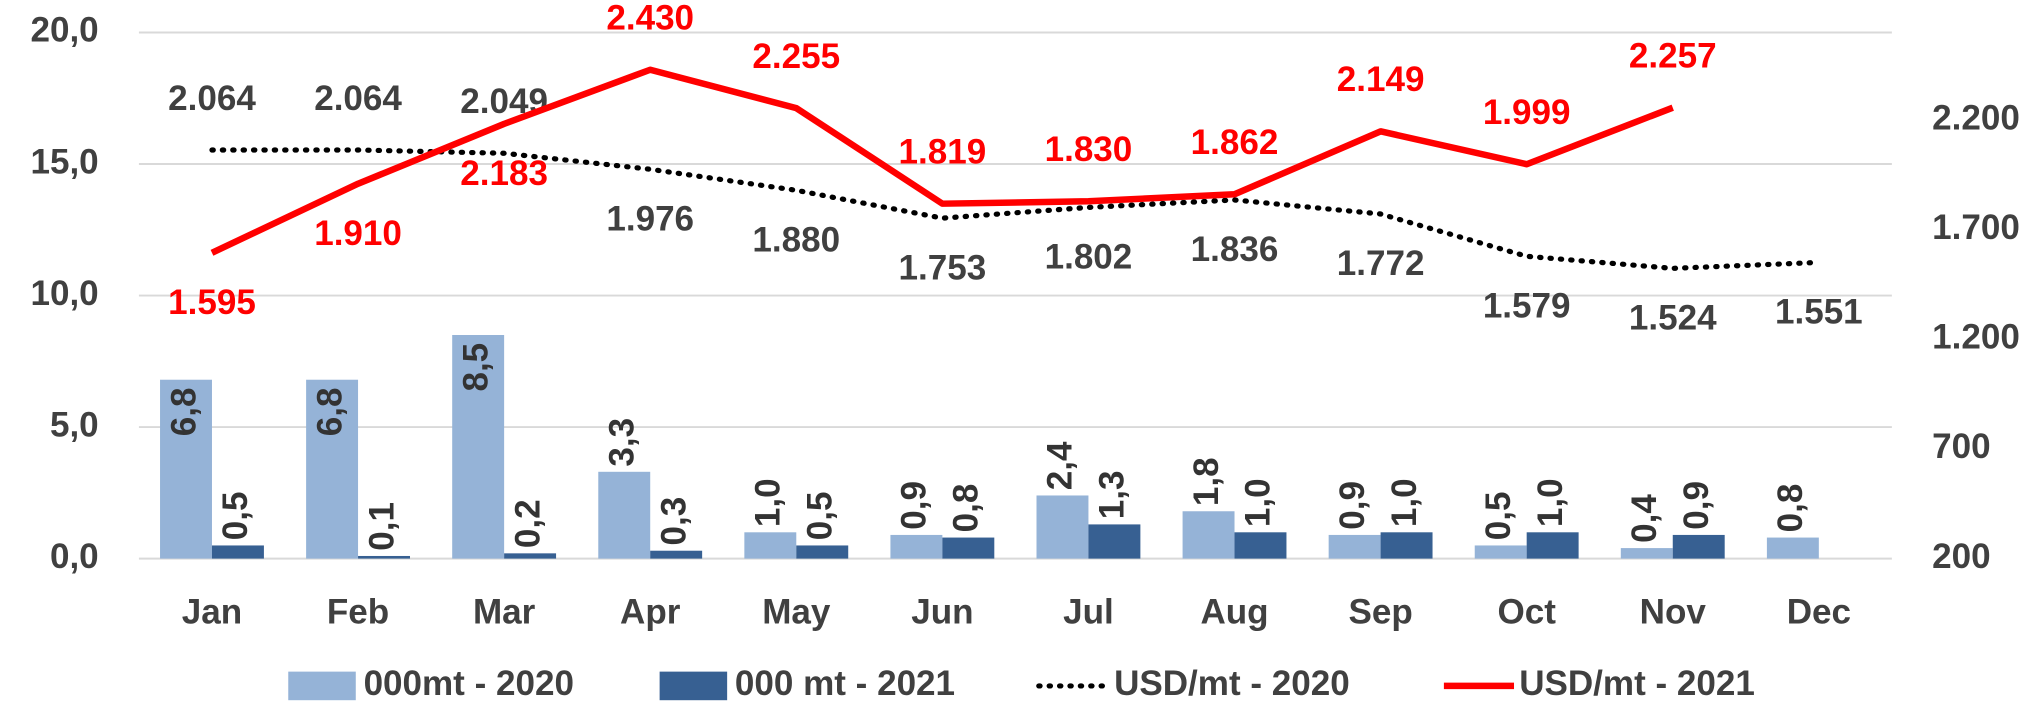  Describe the element at coordinates (1060, 465) in the screenshot. I see `bar-value-label: 2,4` at that location.